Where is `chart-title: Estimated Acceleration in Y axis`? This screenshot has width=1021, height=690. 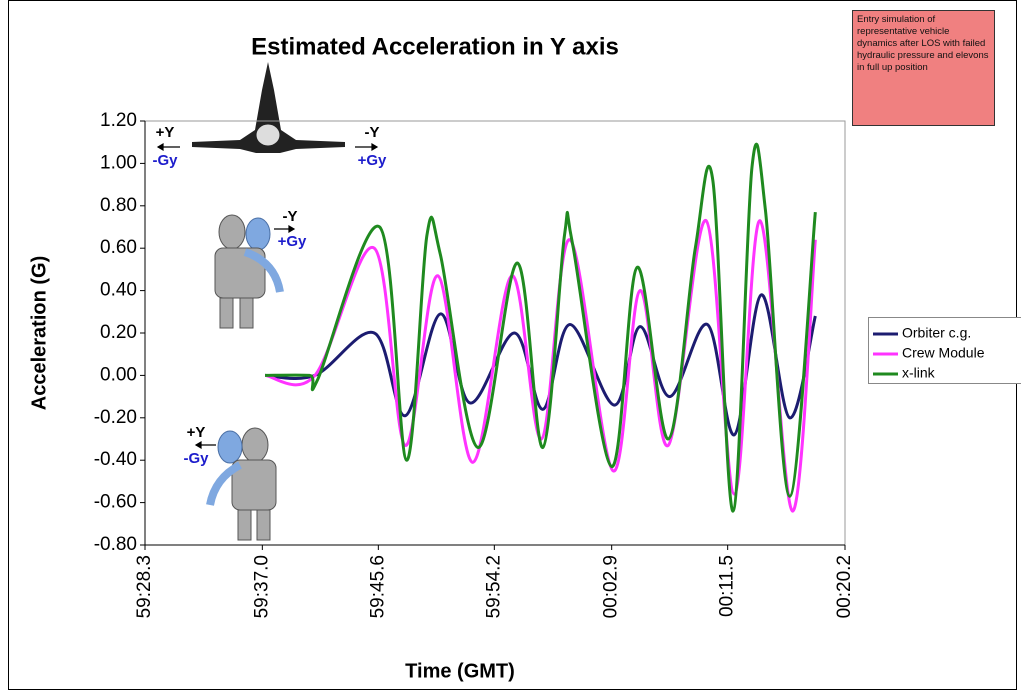
chart-title: Estimated Acceleration in Y axis is located at coordinates (435, 46).